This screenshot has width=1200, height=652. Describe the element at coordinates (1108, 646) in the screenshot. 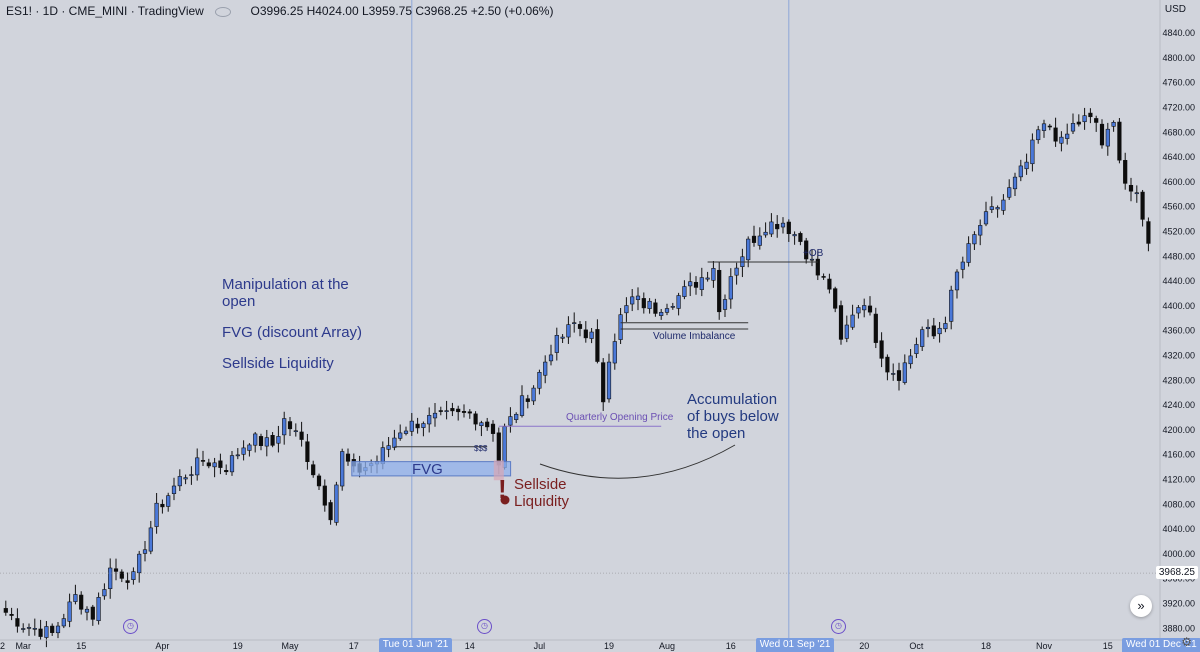

I see `time-tick-label: 15` at that location.